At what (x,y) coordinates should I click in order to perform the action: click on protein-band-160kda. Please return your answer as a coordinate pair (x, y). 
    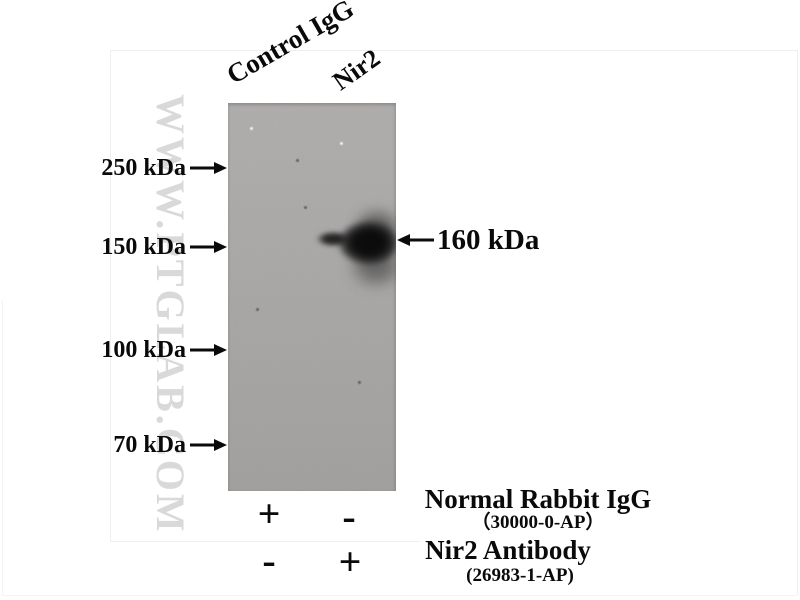
    Looking at the image, I should click on (367, 243).